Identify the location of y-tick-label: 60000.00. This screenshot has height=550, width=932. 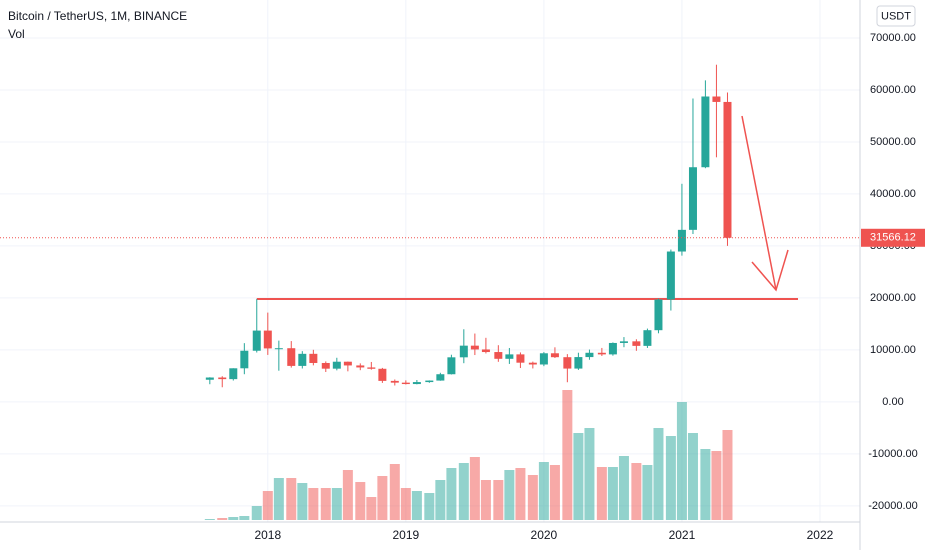
(893, 90).